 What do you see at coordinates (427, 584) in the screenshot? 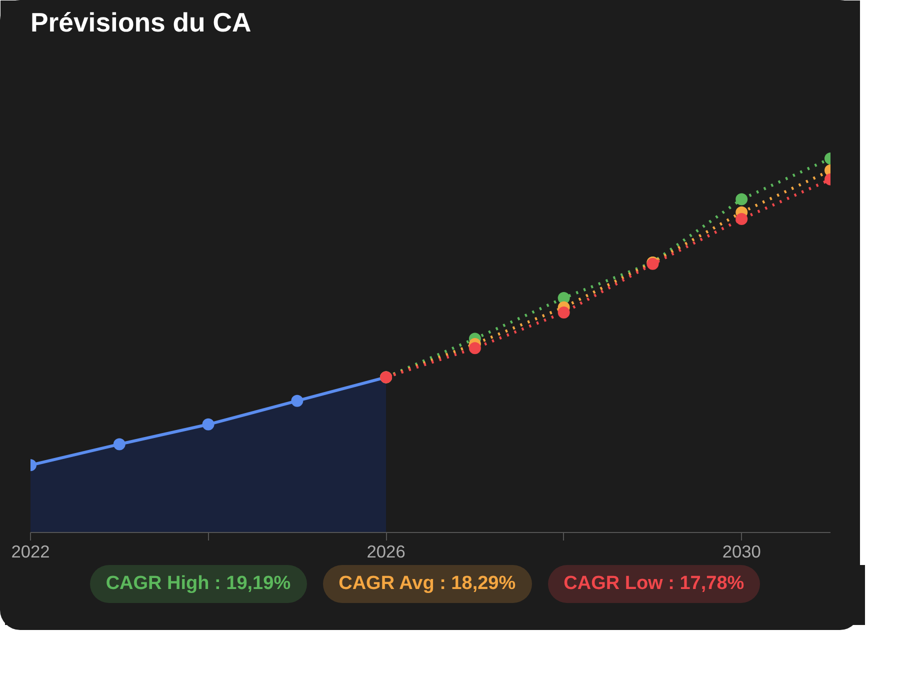
I see `text: CAGR Avg : 18,29%` at bounding box center [427, 584].